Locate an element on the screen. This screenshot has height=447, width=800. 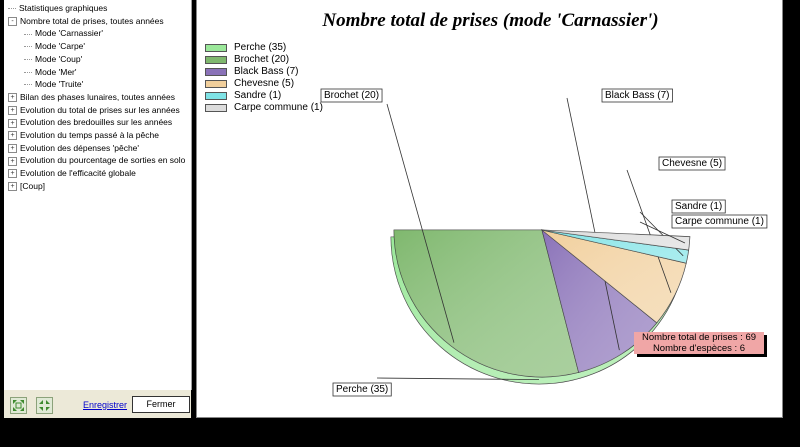
slice-label: Chevesne (5) is located at coordinates (692, 163).